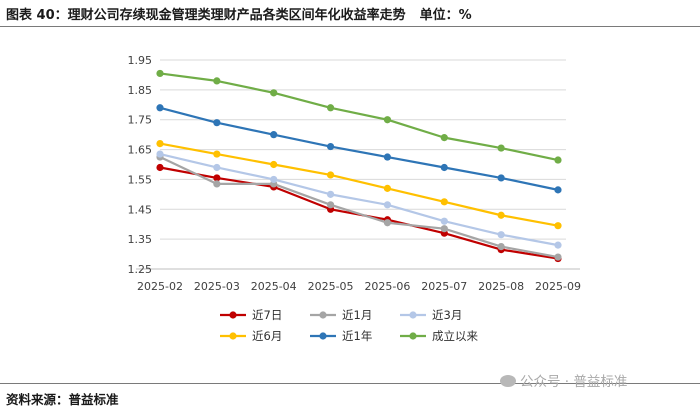 The width and height of the screenshot is (700, 409). What do you see at coordinates (508, 381) in the screenshot?
I see `wechat-icon` at bounding box center [508, 381].